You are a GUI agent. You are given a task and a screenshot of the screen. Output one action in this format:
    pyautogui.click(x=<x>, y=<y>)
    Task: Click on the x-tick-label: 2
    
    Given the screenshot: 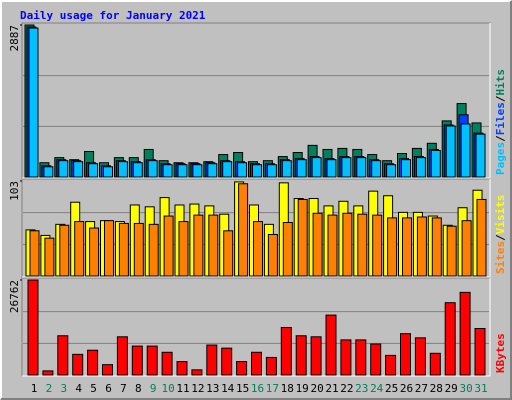 What is the action you would take?
    pyautogui.click(x=49, y=388)
    